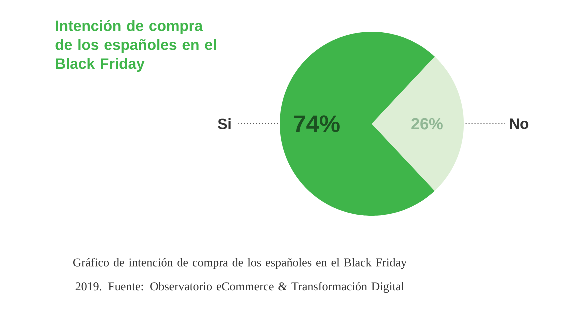 This screenshot has width=582, height=310. I want to click on text: Gráfico de intención de compra de los españoles en el Black Friday 2019. Fuente: Observatorio eCommerce & Transformación Digital, so click(240, 276).